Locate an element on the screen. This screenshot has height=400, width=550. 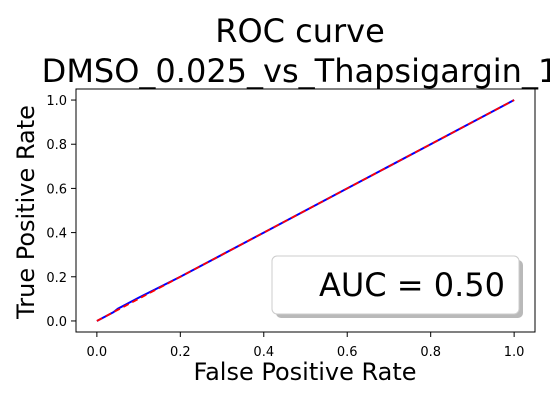
x-tick-label: 1.0 is located at coordinates (514, 352).